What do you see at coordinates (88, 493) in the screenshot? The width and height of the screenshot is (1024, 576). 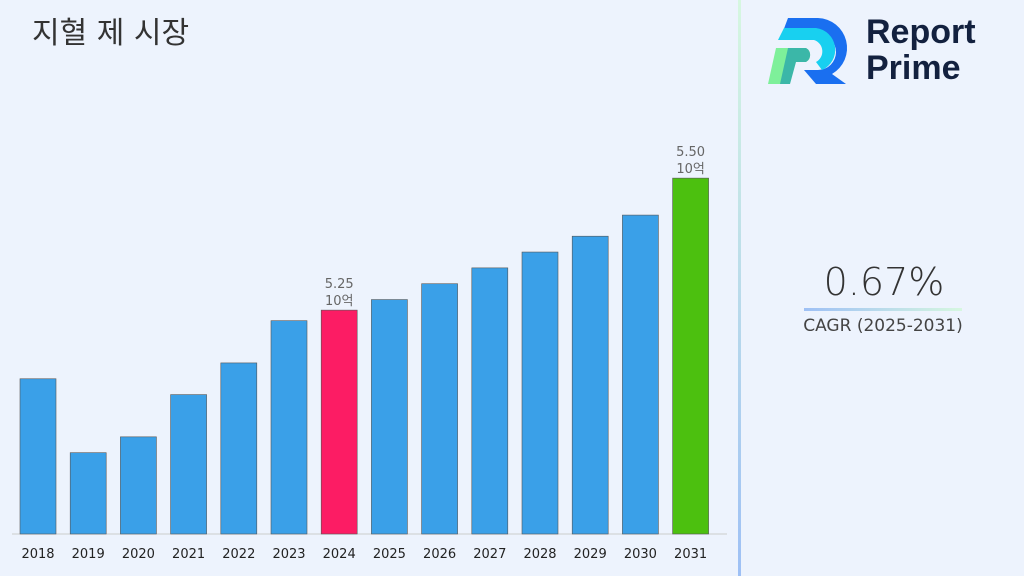 I see `bar-2019` at bounding box center [88, 493].